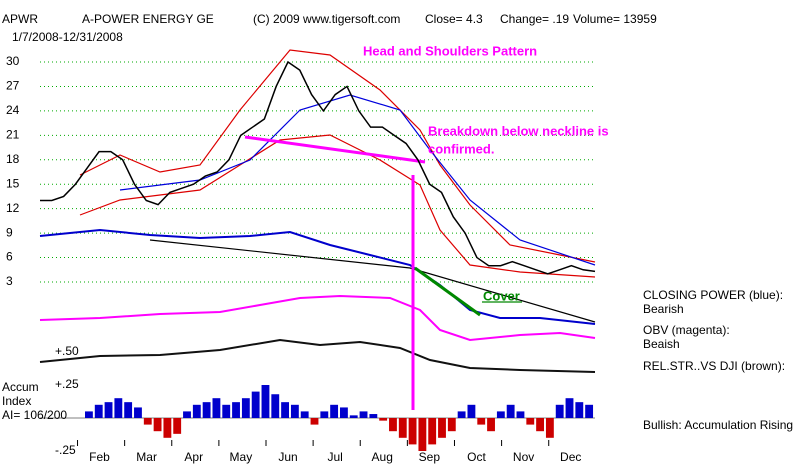 The height and width of the screenshot is (468, 800). Describe the element at coordinates (67, 384) in the screenshot. I see `y-tick-label: +.25` at that location.